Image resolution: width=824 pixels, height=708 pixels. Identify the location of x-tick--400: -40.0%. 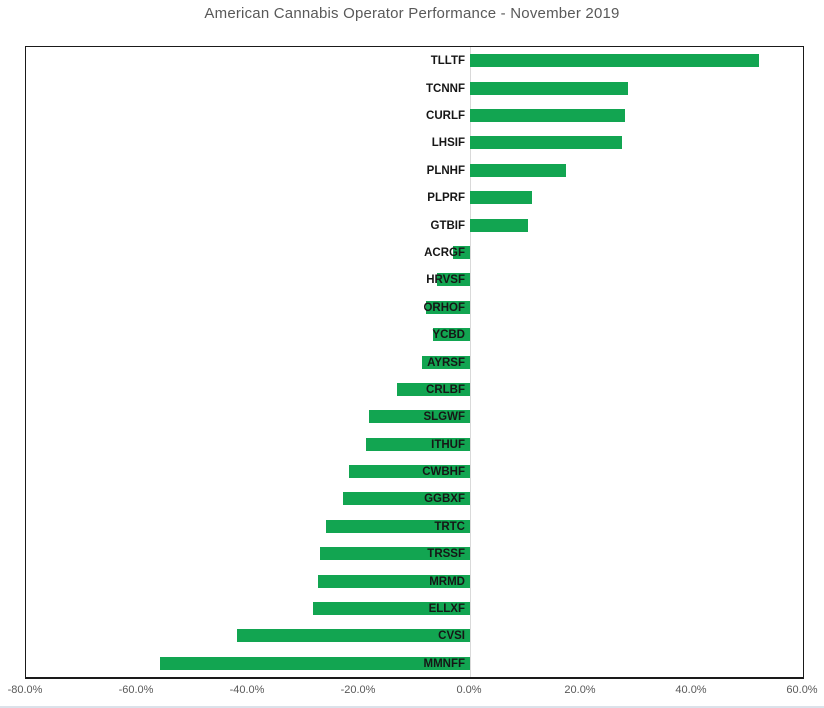
(247, 690).